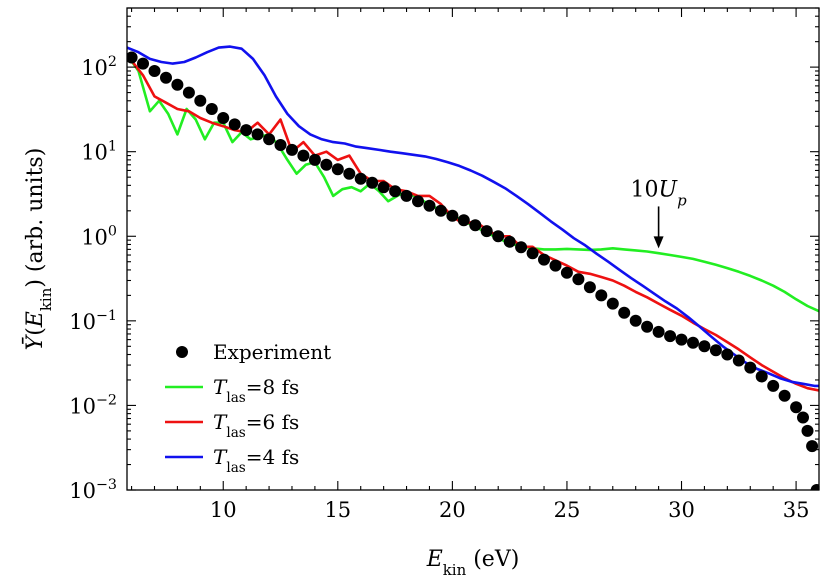 The width and height of the screenshot is (830, 581). Describe the element at coordinates (272, 352) in the screenshot. I see `legend-entry: Experiment` at that location.